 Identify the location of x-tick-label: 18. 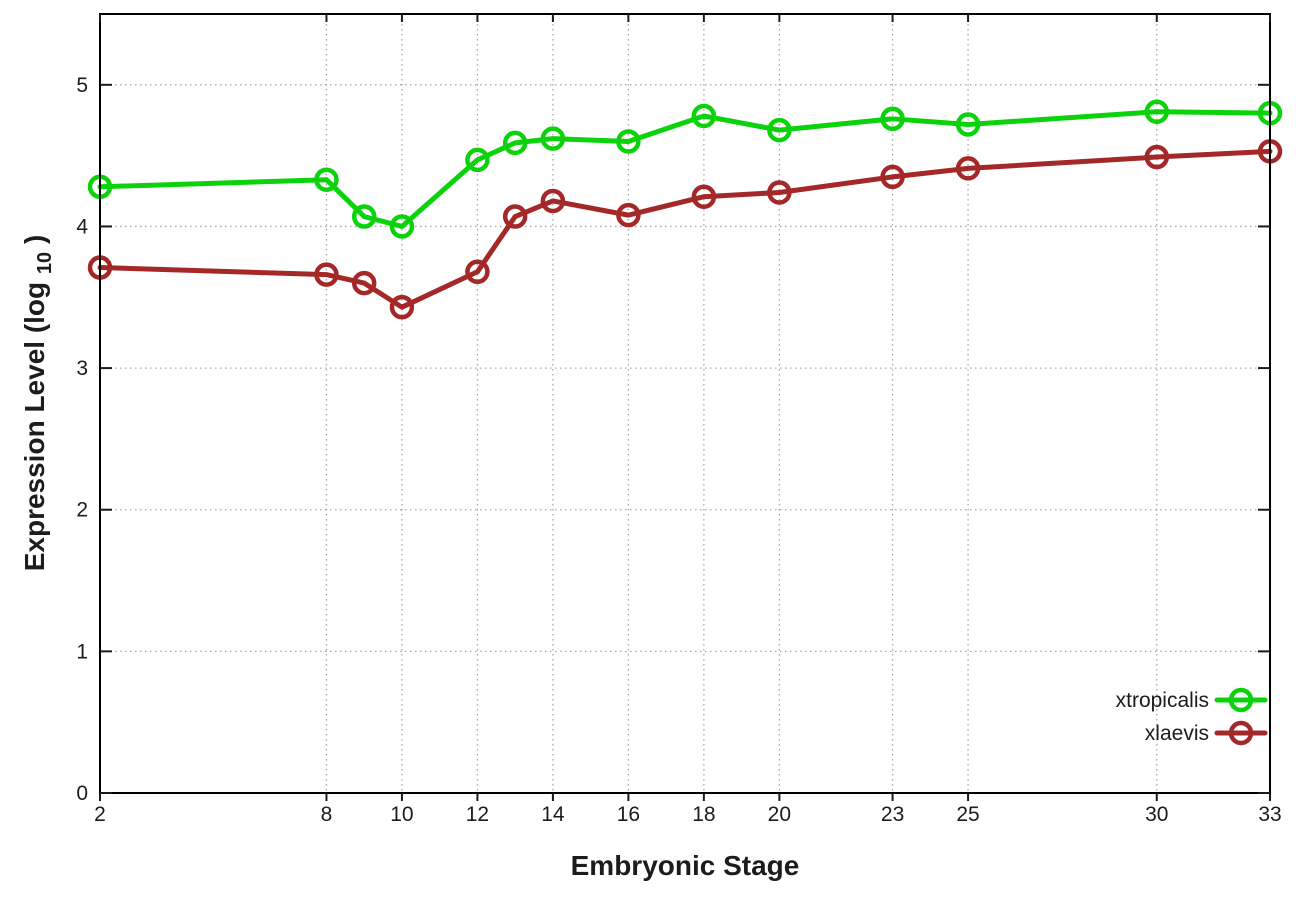
(703, 814).